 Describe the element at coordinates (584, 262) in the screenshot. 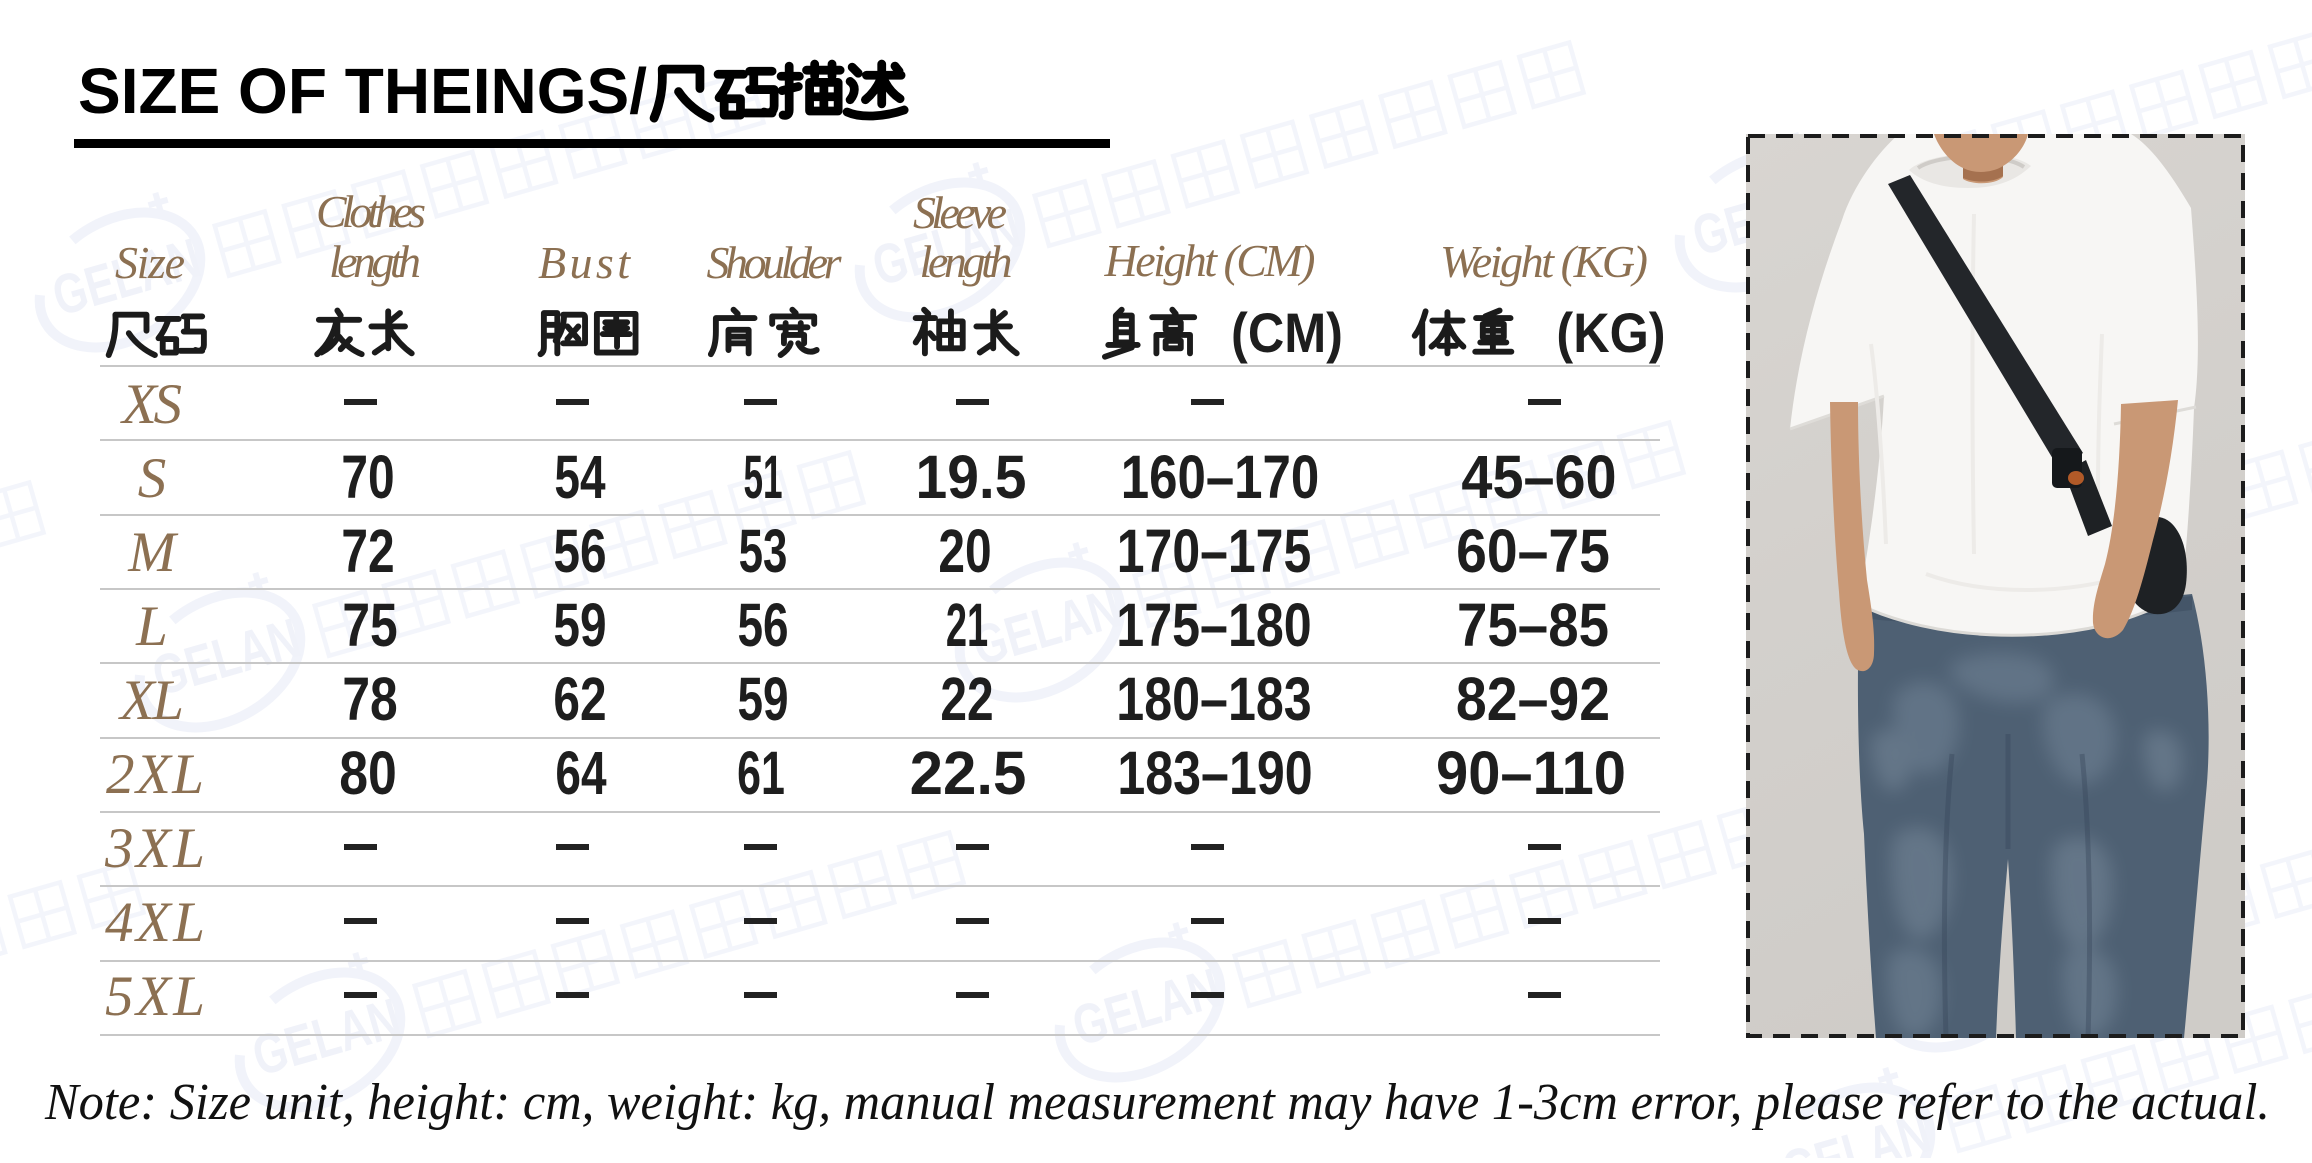

I see `svg-text: Bust` at that location.